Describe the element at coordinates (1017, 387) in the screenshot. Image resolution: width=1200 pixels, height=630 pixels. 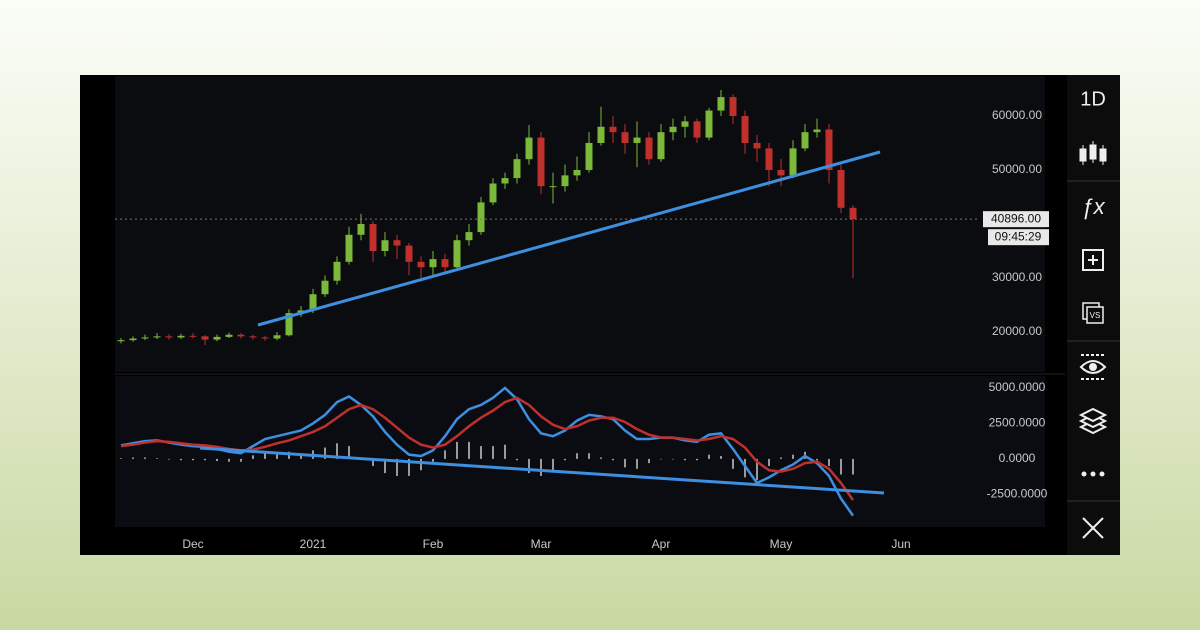
I see `y-tick-label: 5000.0000` at that location.